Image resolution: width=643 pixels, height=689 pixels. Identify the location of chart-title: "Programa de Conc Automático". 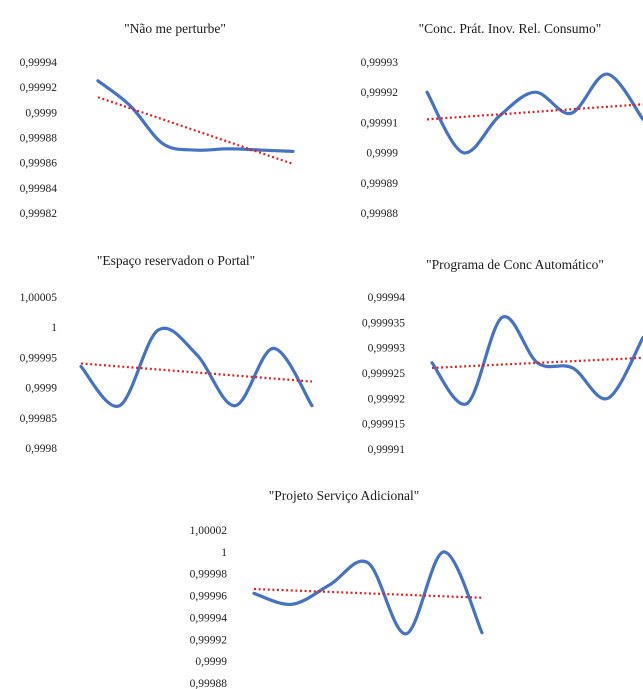
(515, 264).